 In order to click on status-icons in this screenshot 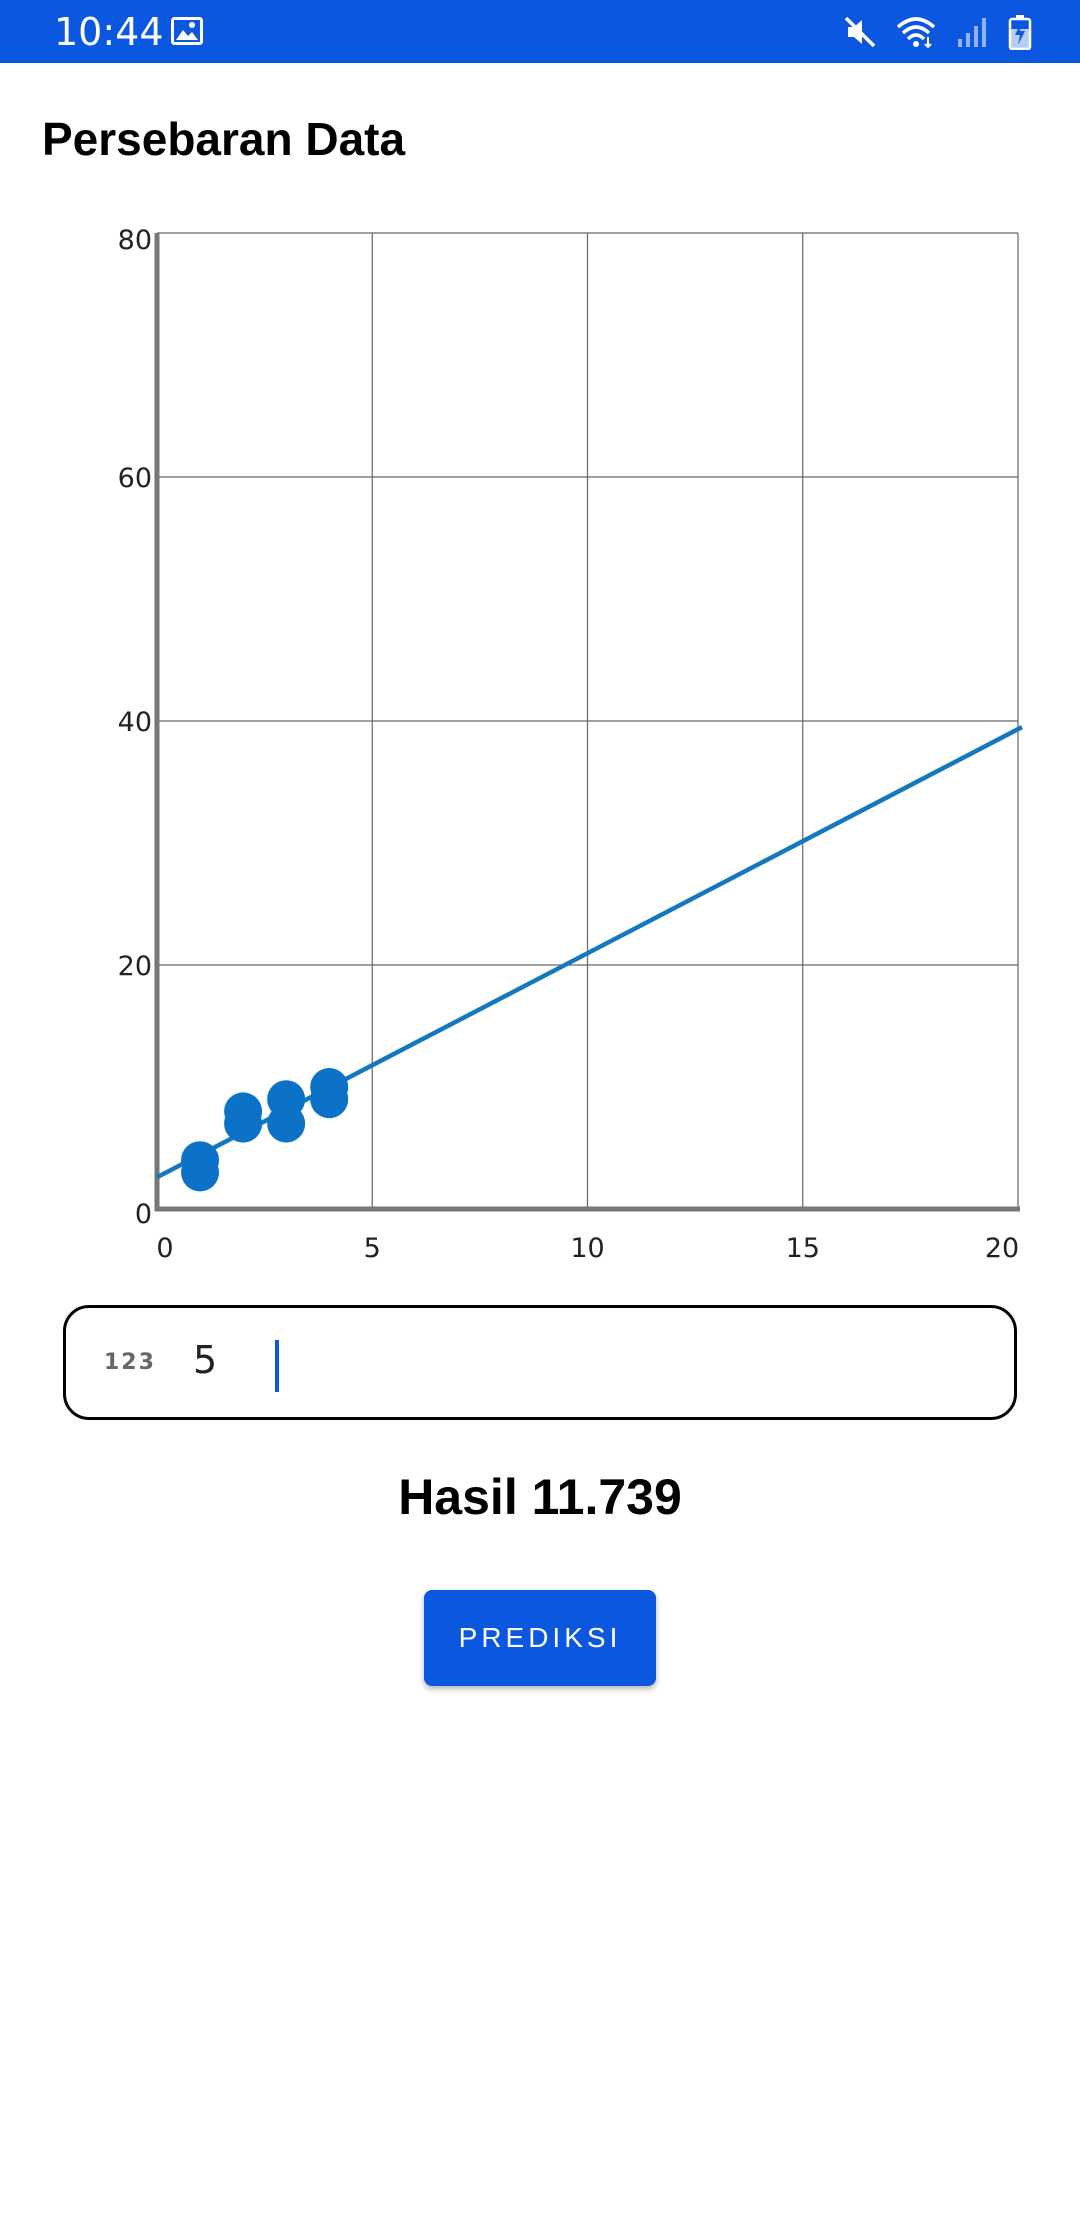, I will do `click(938, 32)`.